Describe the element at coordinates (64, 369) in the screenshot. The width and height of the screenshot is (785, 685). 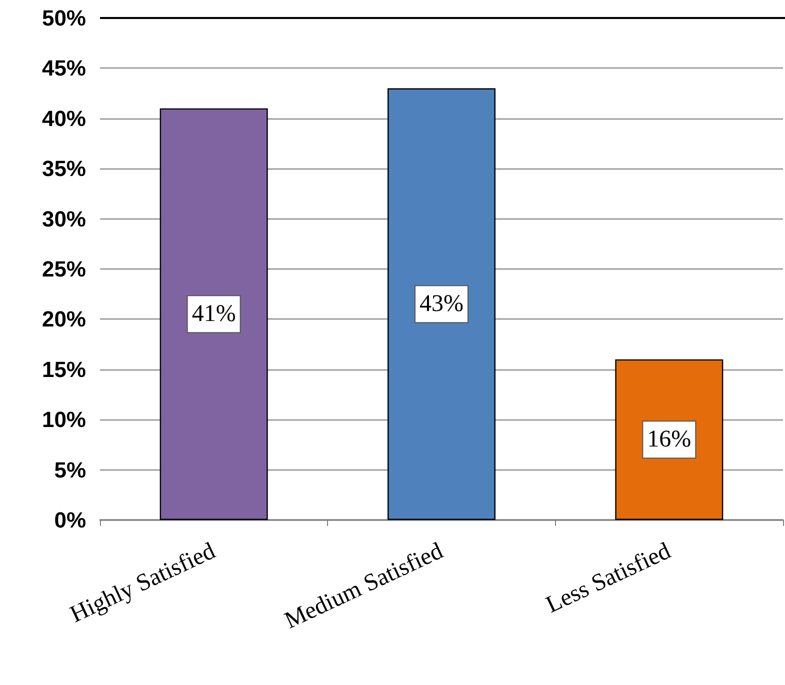
I see `y-tick-label: 15%` at that location.